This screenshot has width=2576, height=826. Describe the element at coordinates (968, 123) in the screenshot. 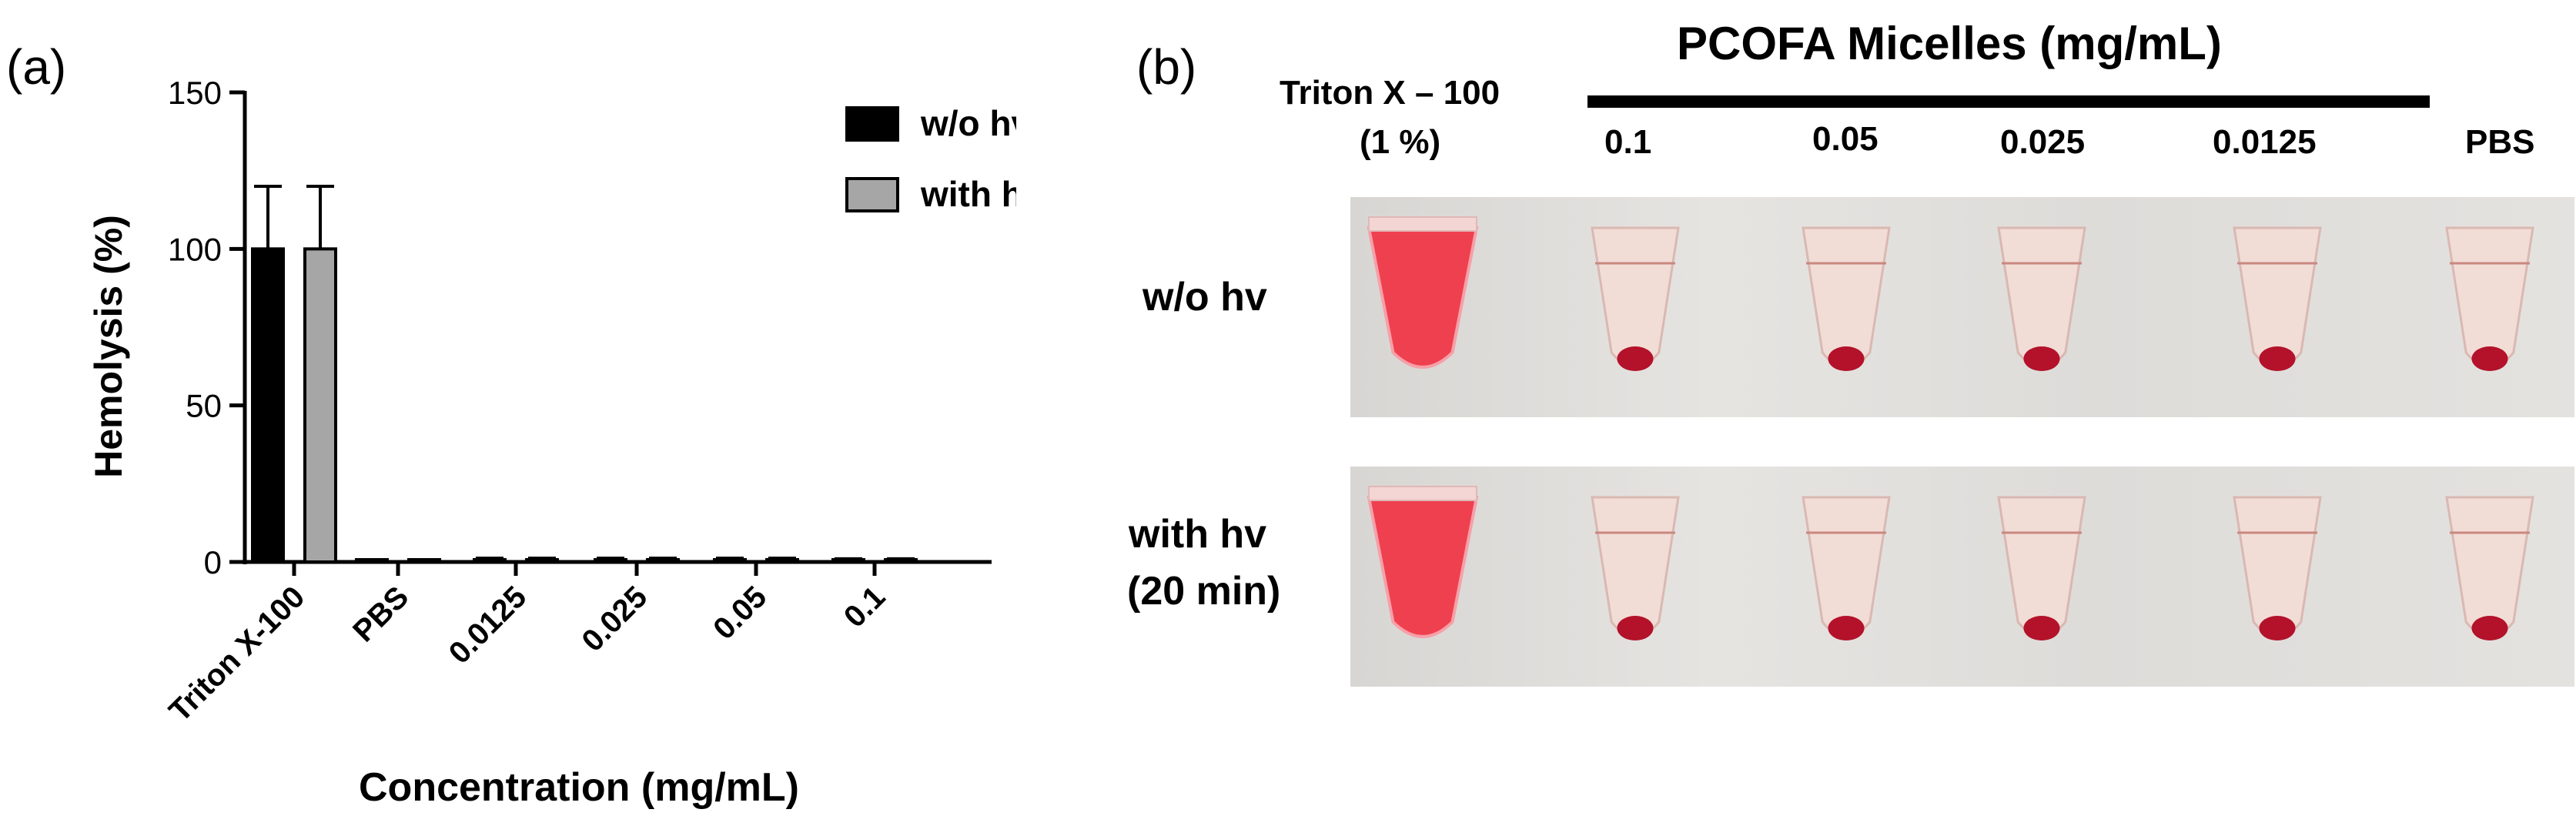

I see `legend-label-0: w/o hv` at that location.